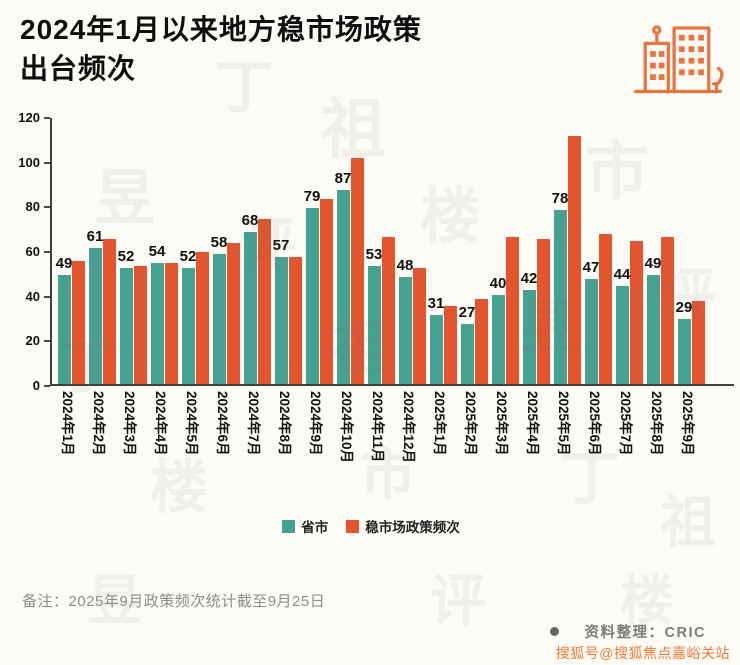 This screenshot has width=740, height=665. What do you see at coordinates (29, 162) in the screenshot?
I see `y-tick-label: 100` at bounding box center [29, 162].